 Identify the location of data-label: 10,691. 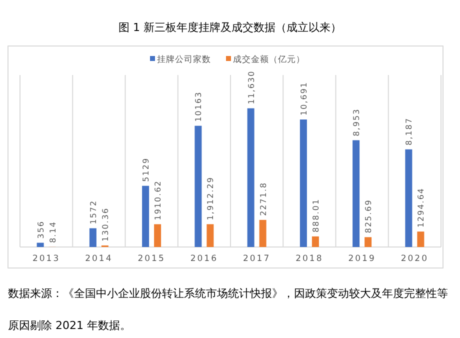
(303, 98).